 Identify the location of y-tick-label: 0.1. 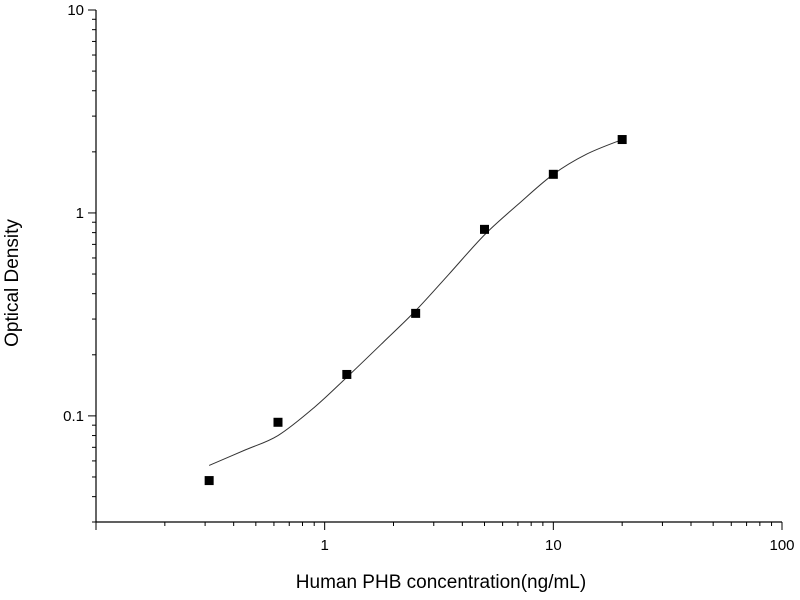
(73, 416).